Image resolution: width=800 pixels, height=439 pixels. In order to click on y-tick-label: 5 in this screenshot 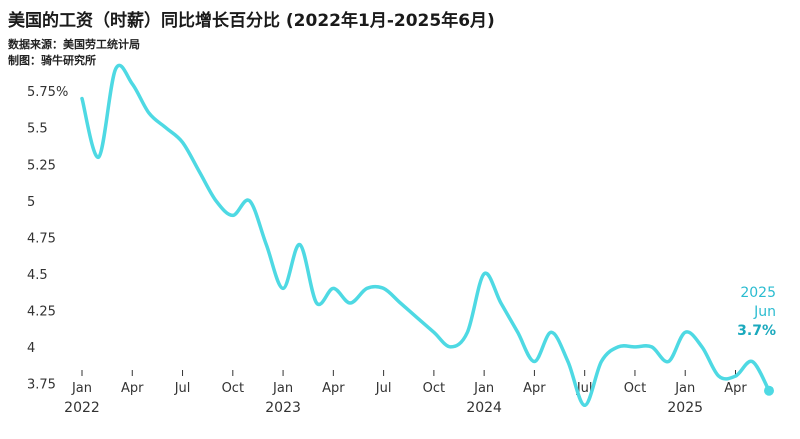, I will do `click(31, 202)`.